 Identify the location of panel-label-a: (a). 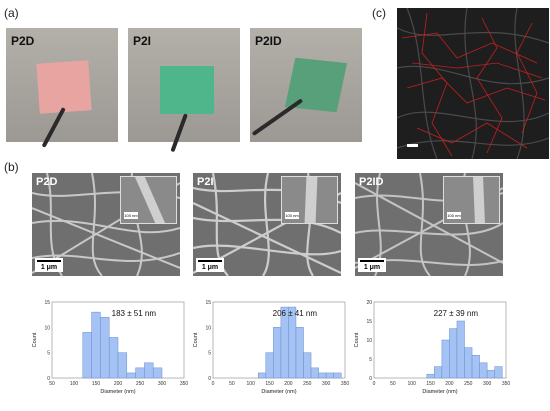
(11, 13).